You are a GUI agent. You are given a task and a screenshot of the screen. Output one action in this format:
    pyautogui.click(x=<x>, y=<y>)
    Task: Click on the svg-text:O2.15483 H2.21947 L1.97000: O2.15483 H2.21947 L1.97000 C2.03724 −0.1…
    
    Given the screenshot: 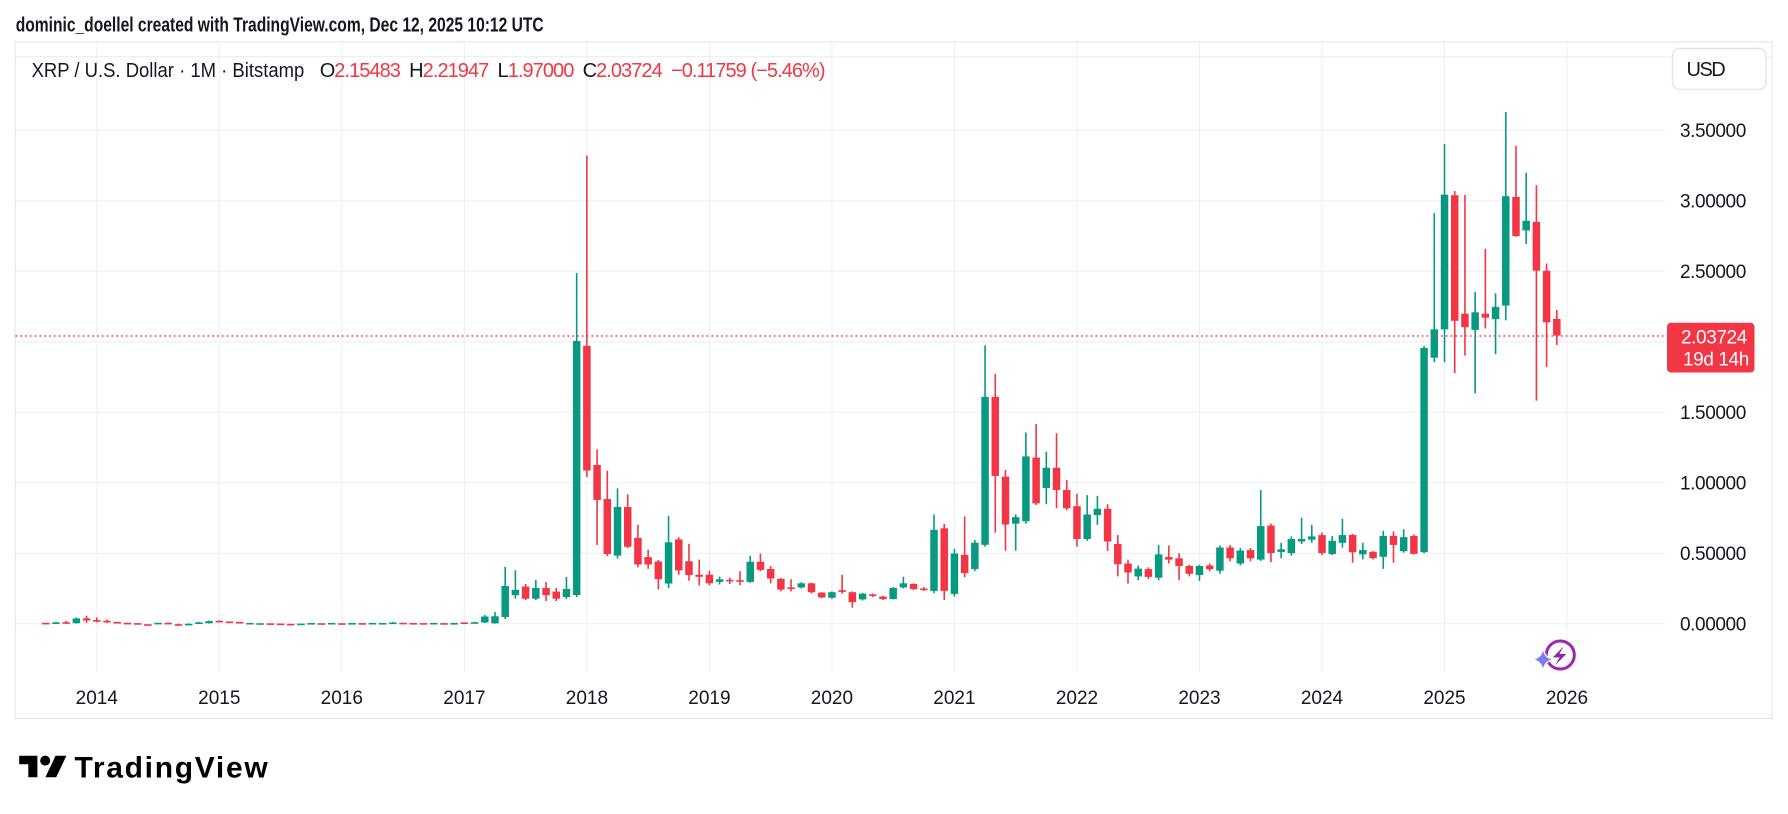 What is the action you would take?
    pyautogui.click(x=572, y=71)
    